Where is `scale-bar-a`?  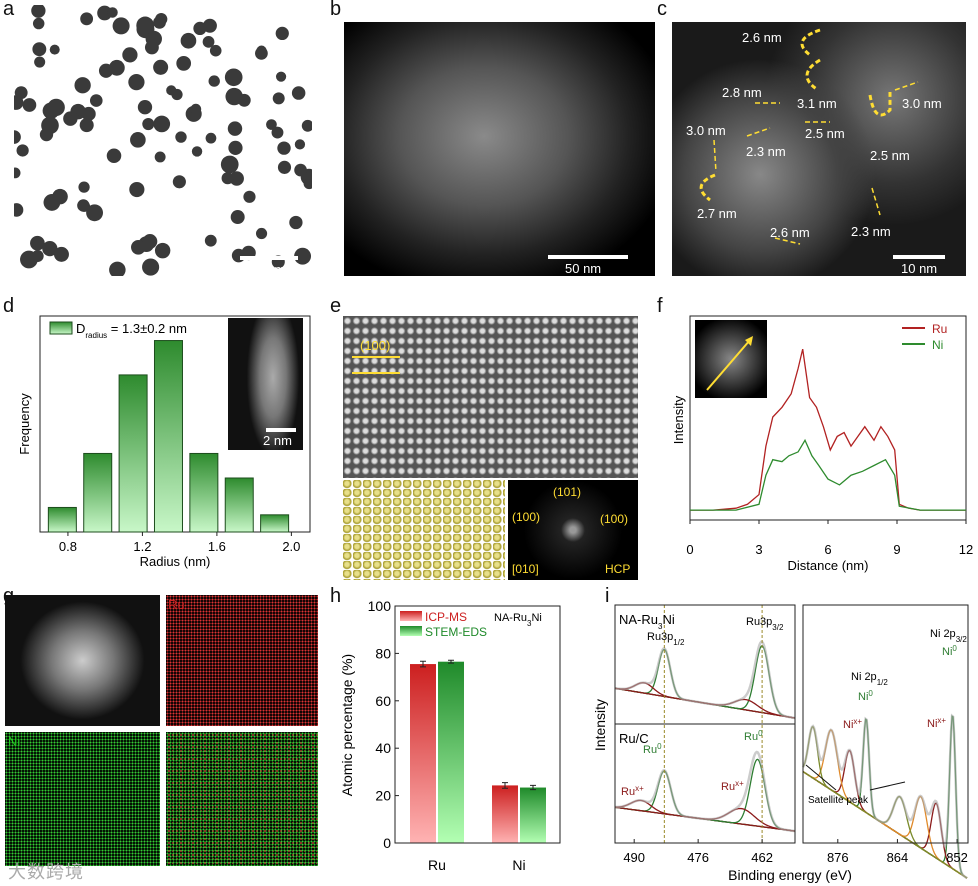 scale-bar-a is located at coordinates (269, 258).